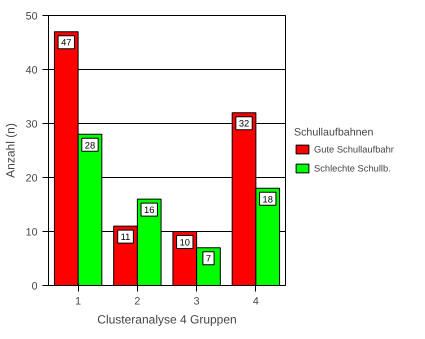  I want to click on x-tick-label: 2, so click(137, 302).